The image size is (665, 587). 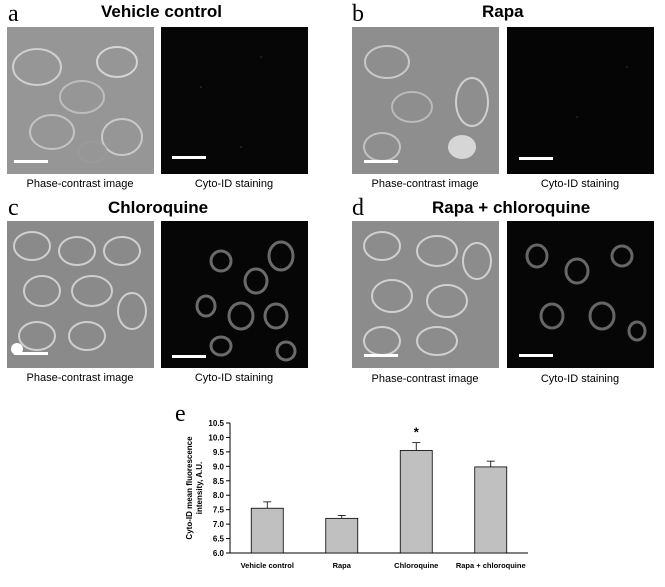 What do you see at coordinates (219, 452) in the screenshot?
I see `y-tick-label: 9.5` at bounding box center [219, 452].